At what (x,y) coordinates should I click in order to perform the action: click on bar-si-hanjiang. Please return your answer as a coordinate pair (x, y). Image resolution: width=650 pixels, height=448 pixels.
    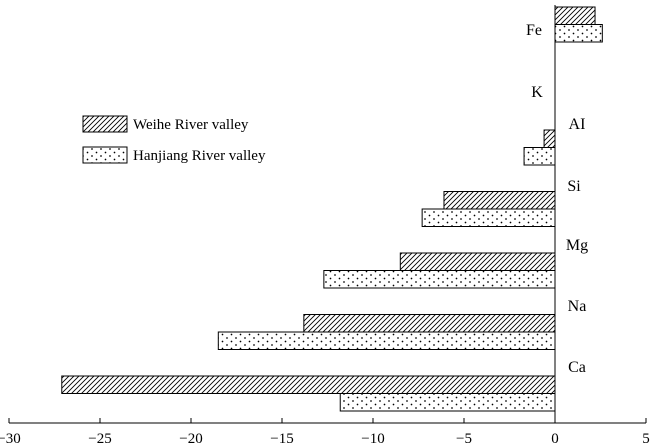
    Looking at the image, I should click on (488, 217).